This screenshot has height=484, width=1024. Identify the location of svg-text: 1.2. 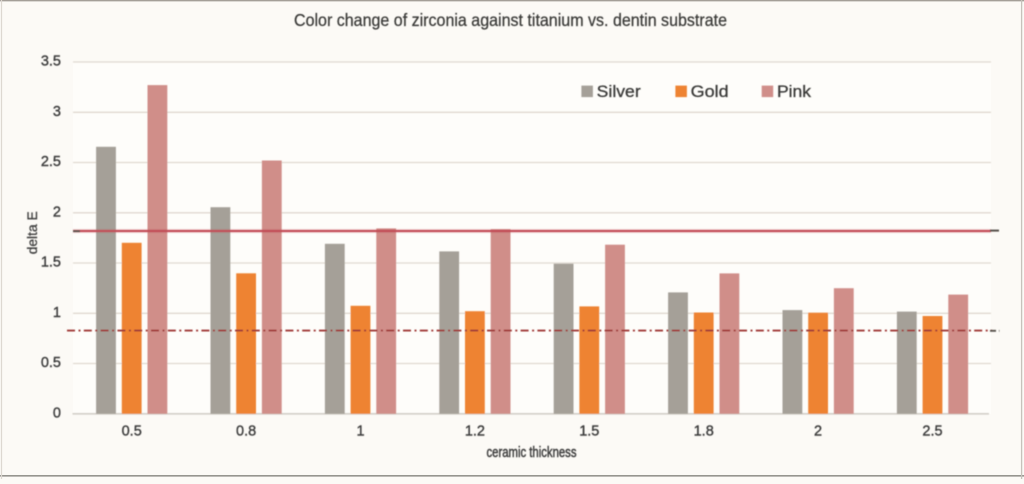
(475, 432).